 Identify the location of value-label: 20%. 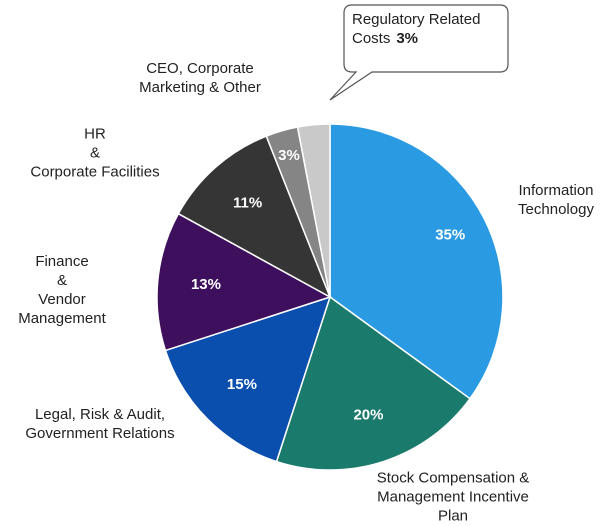
(368, 414).